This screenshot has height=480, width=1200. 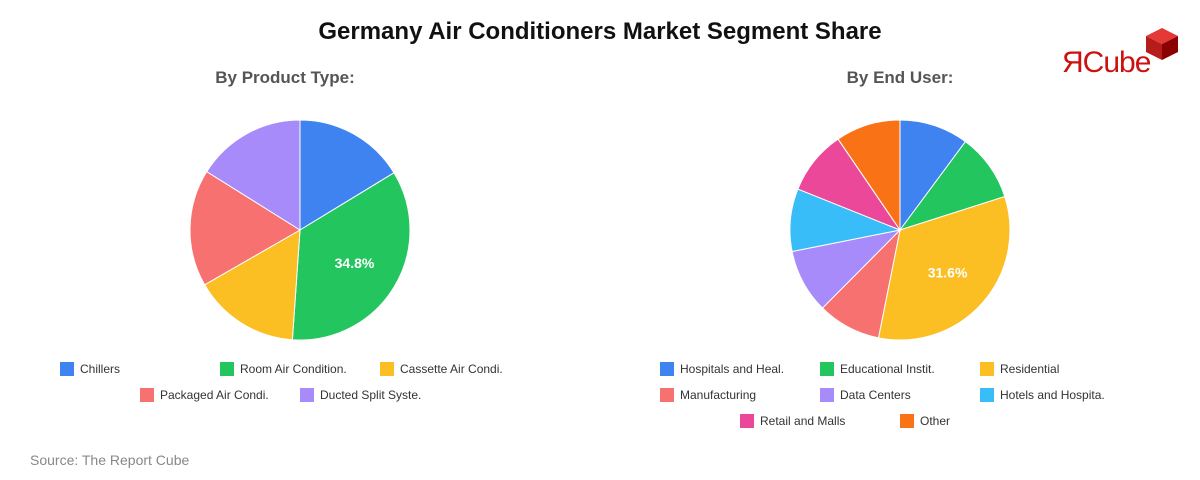 I want to click on pie-slice-cassette-air-condi, so click(x=252, y=285).